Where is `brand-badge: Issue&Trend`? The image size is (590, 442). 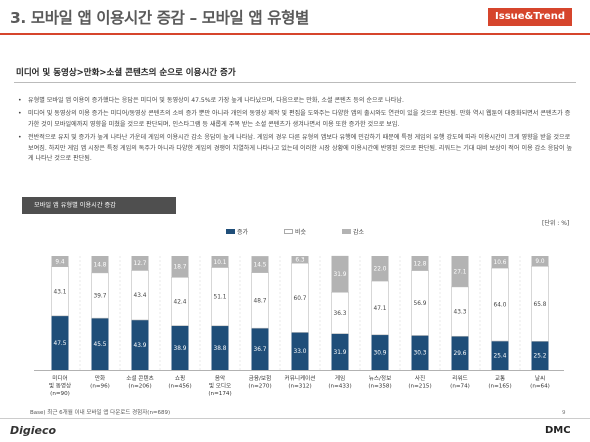
brand-badge: Issue&Trend is located at coordinates (530, 17).